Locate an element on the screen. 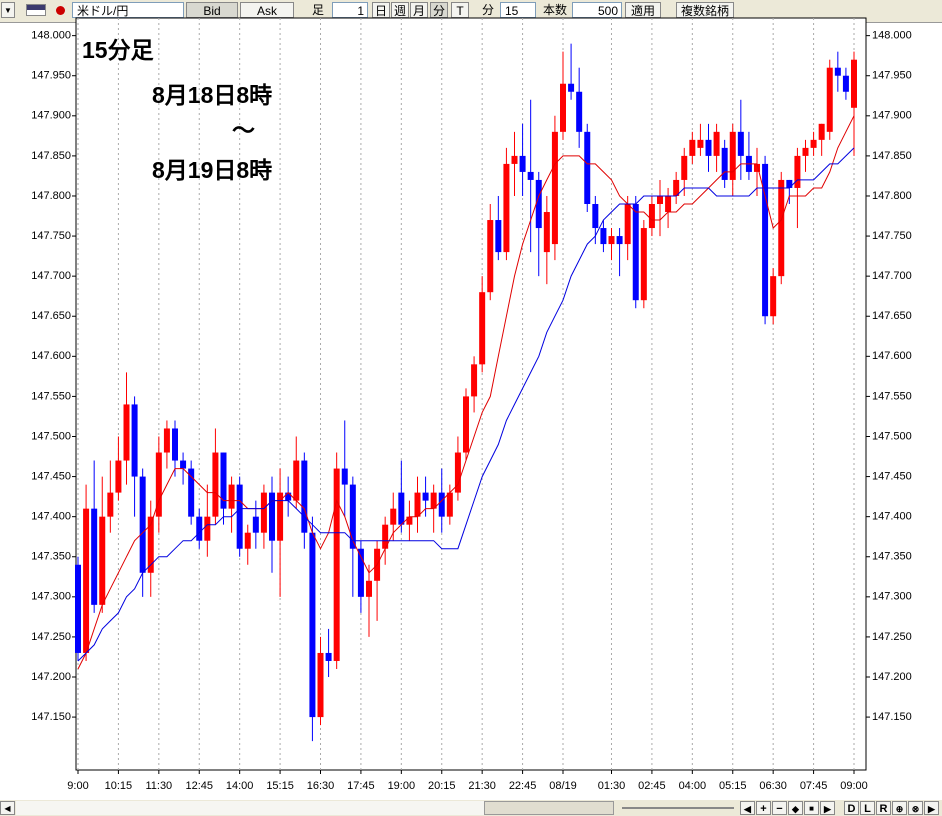 The image size is (942, 816). nav-button: ⊗ is located at coordinates (915, 808).